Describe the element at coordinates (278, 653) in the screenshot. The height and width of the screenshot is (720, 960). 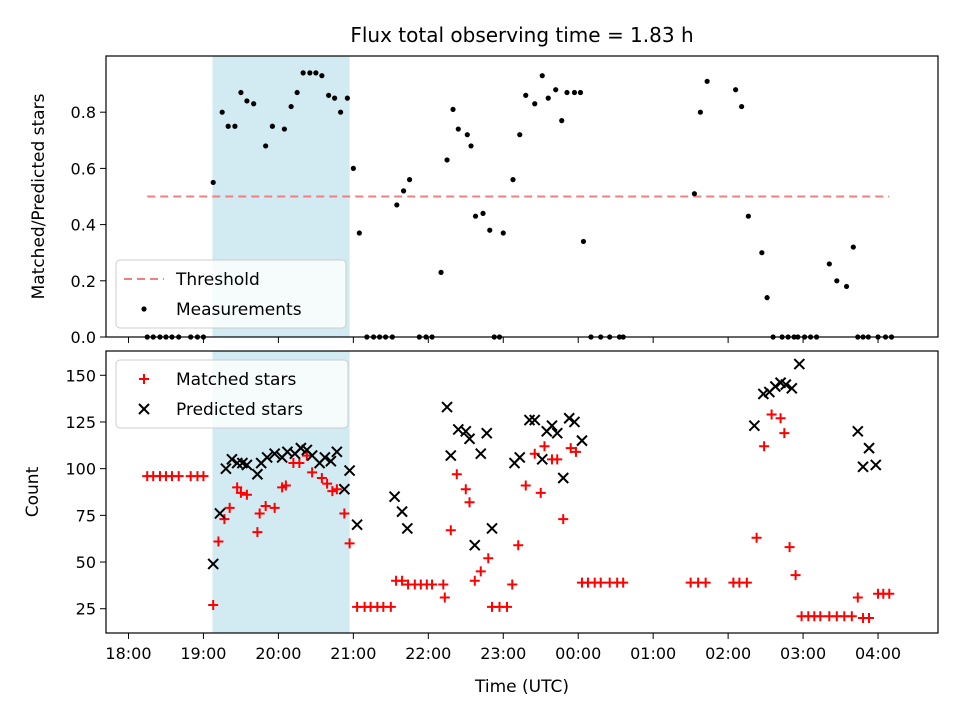
I see `x-tick-label: 20:00` at that location.